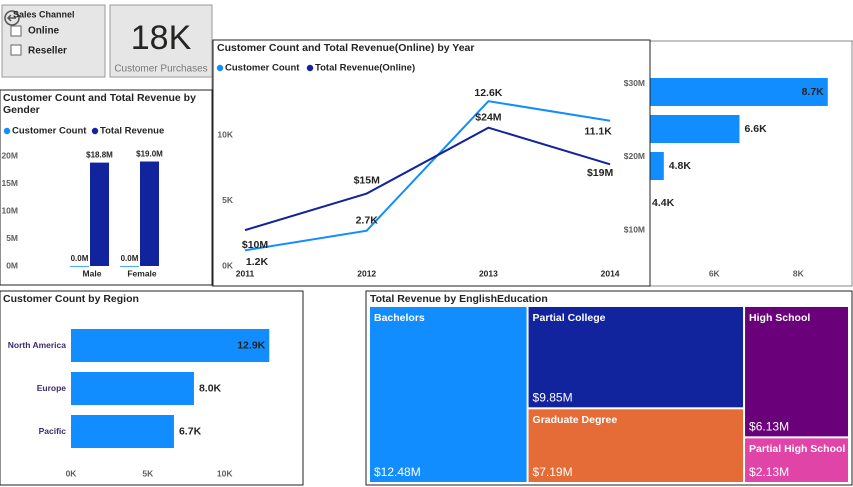  What do you see at coordinates (12, 265) in the screenshot?
I see `y-tick-label: 0M` at bounding box center [12, 265].